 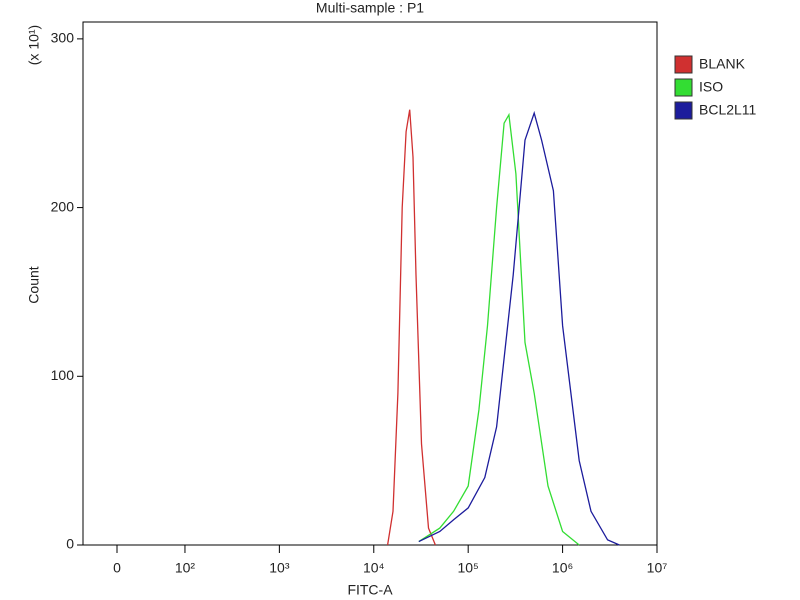 What do you see at coordinates (34, 284) in the screenshot?
I see `y-axis-label: Count` at bounding box center [34, 284].